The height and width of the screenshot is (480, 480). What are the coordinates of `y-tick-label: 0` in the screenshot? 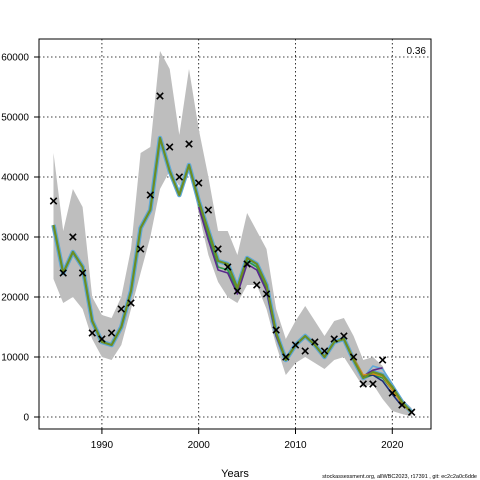 It's located at (26, 418).